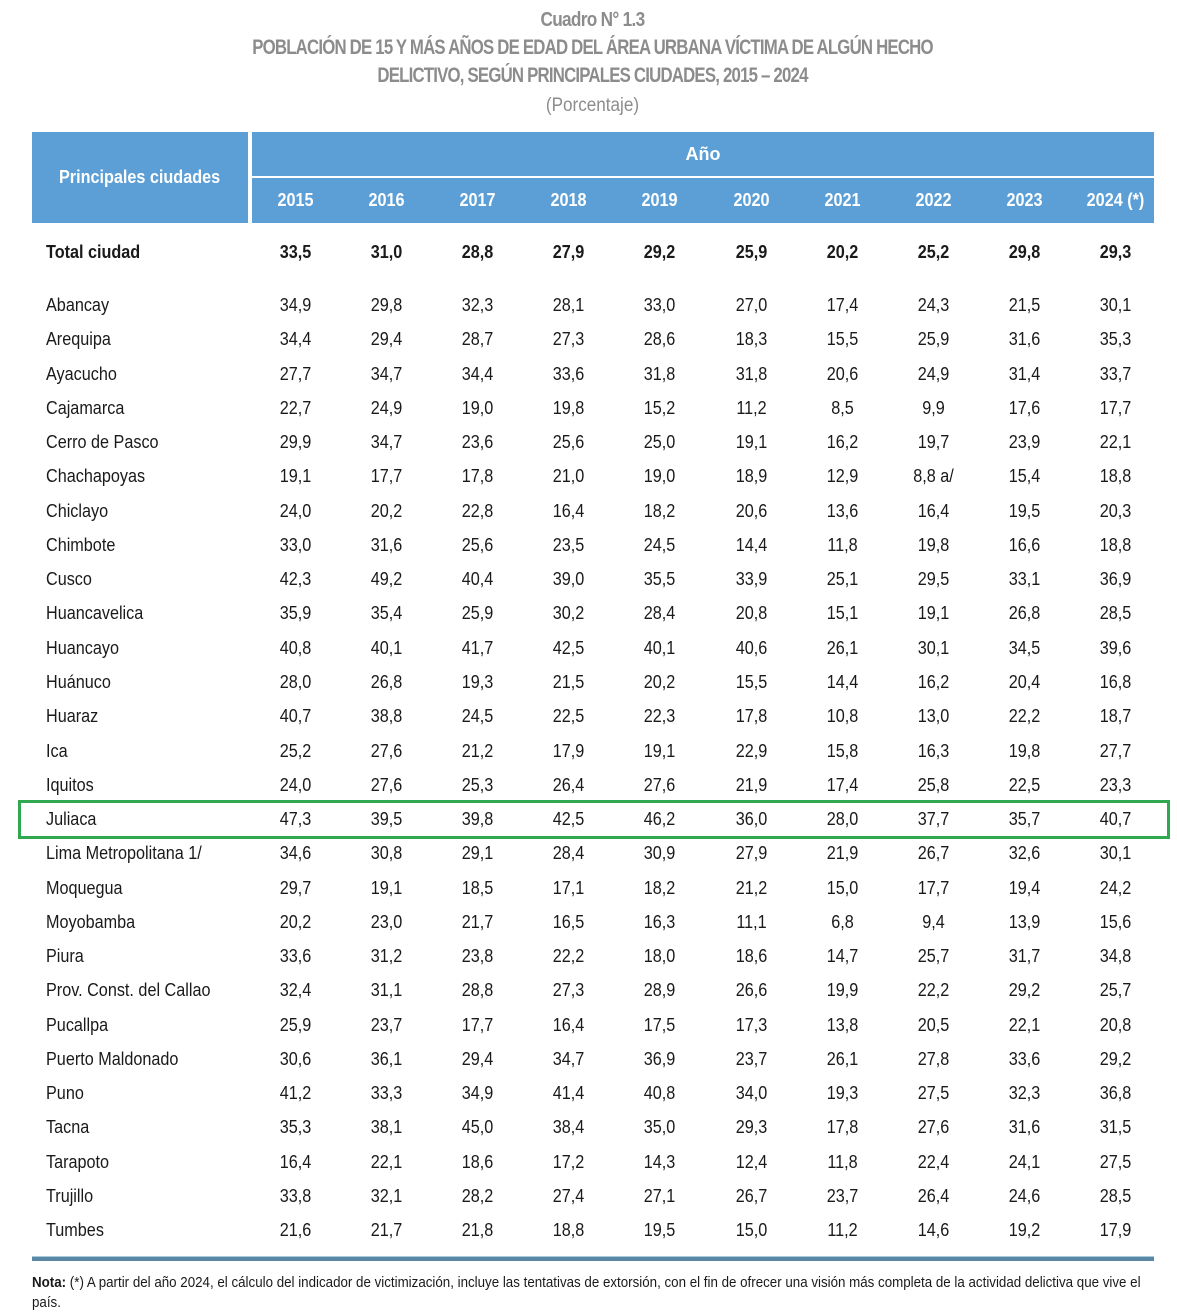 The width and height of the screenshot is (1177, 1315). What do you see at coordinates (751, 544) in the screenshot?
I see `value-cell: 14,4` at bounding box center [751, 544].